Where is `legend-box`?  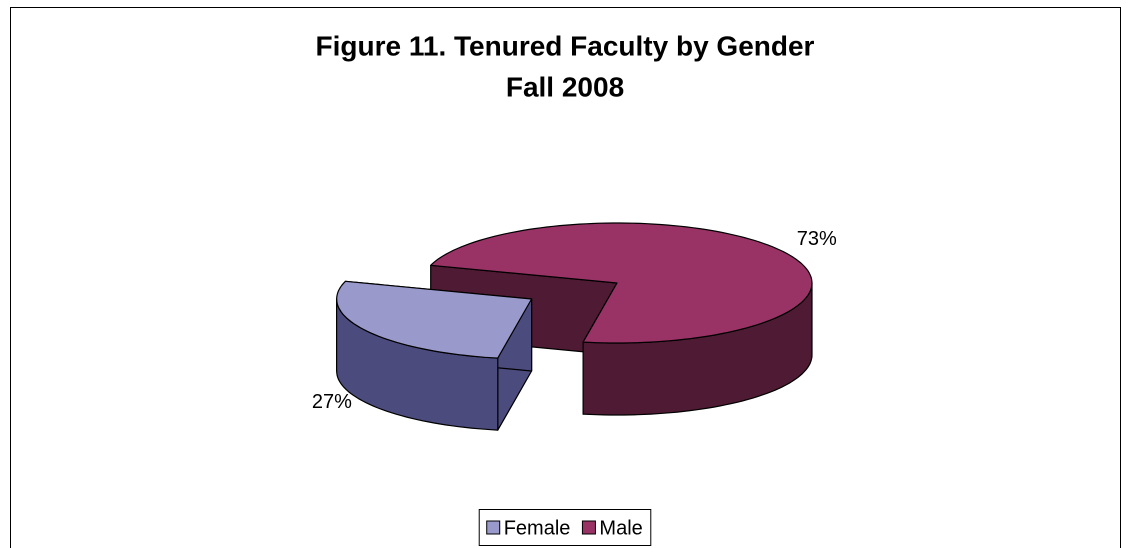
legend-box is located at coordinates (565, 527).